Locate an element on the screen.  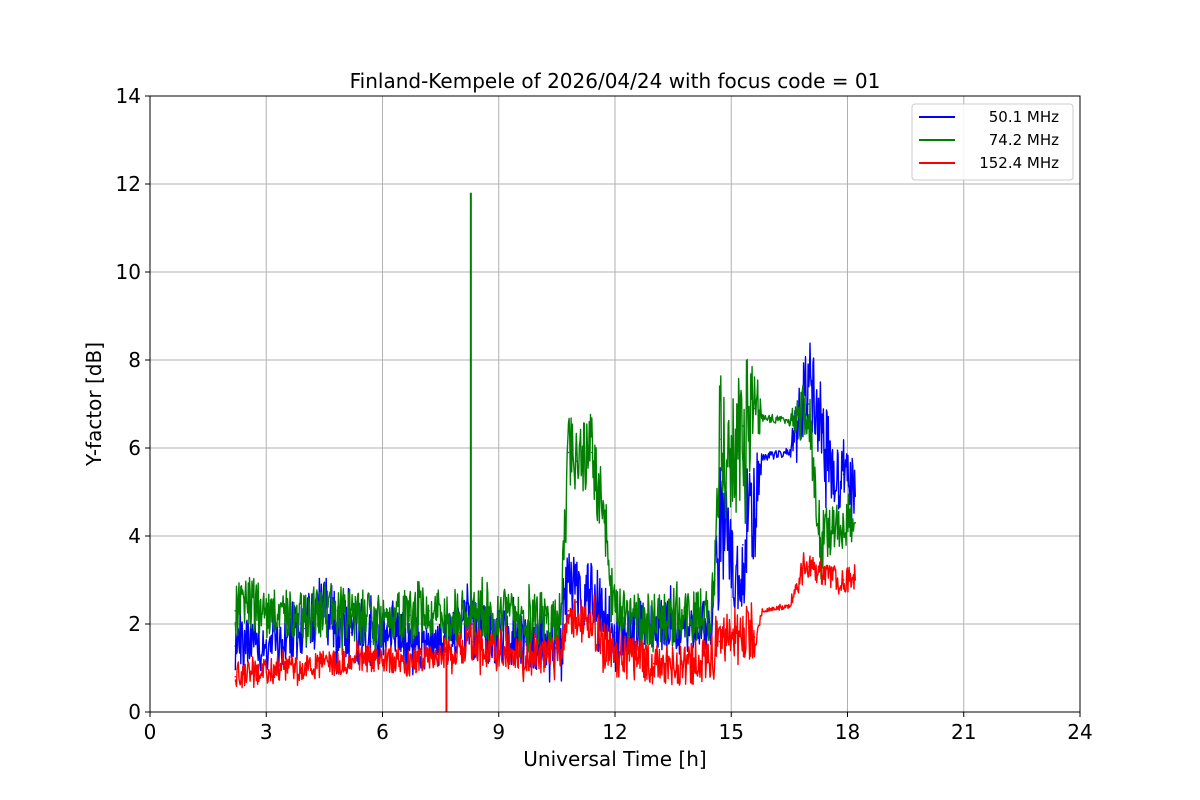
y-tick-label: 0 is located at coordinates (134, 712).